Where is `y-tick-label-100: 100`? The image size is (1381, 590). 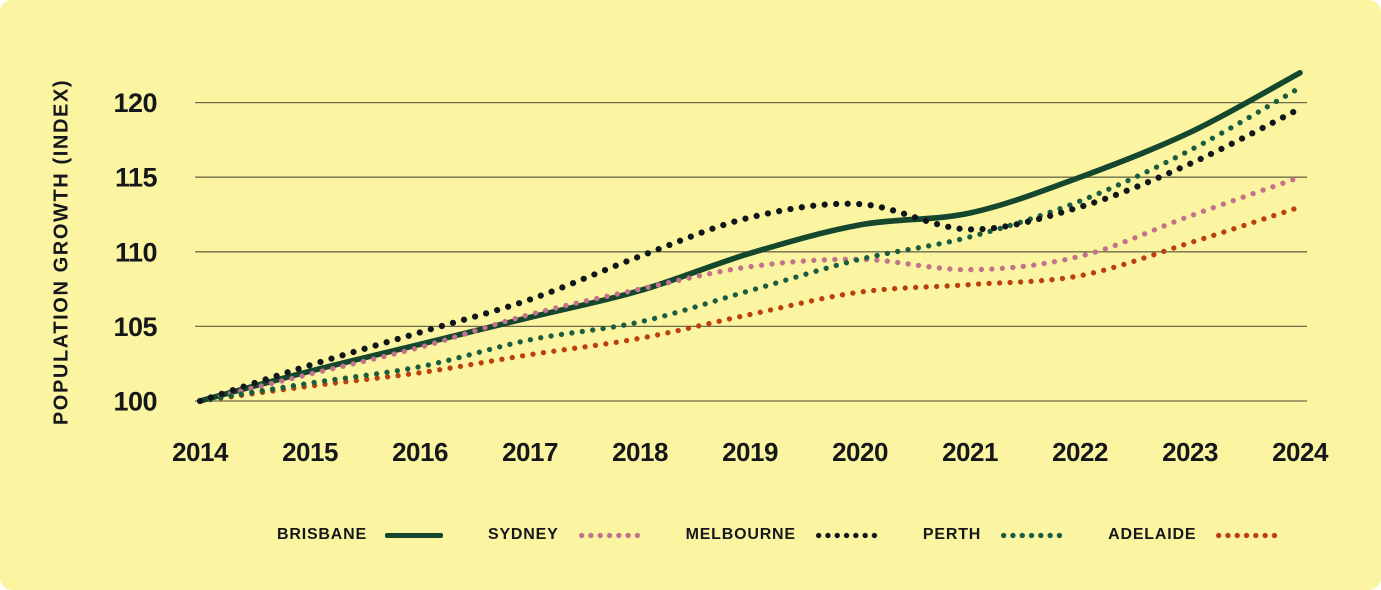 y-tick-label-100: 100 is located at coordinates (135, 402).